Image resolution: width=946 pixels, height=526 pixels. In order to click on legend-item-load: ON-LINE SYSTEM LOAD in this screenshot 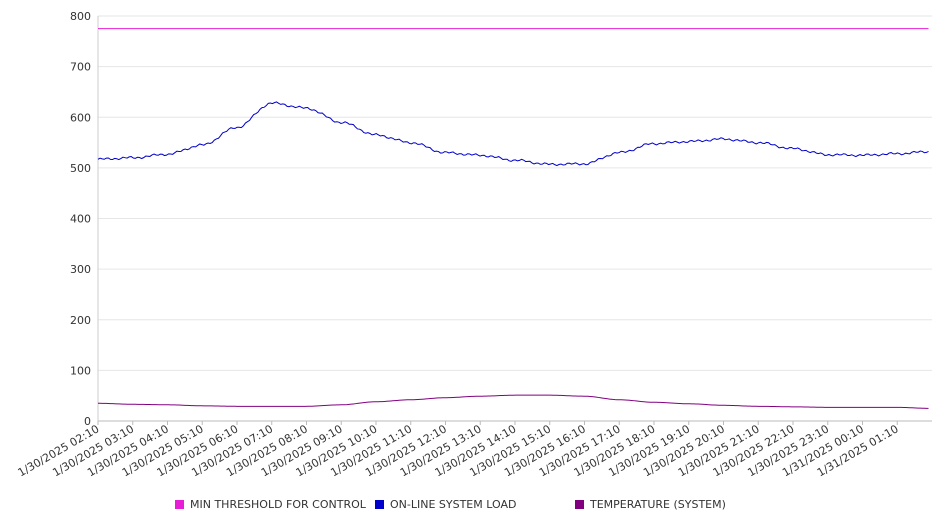, I will do `click(445, 504)`.